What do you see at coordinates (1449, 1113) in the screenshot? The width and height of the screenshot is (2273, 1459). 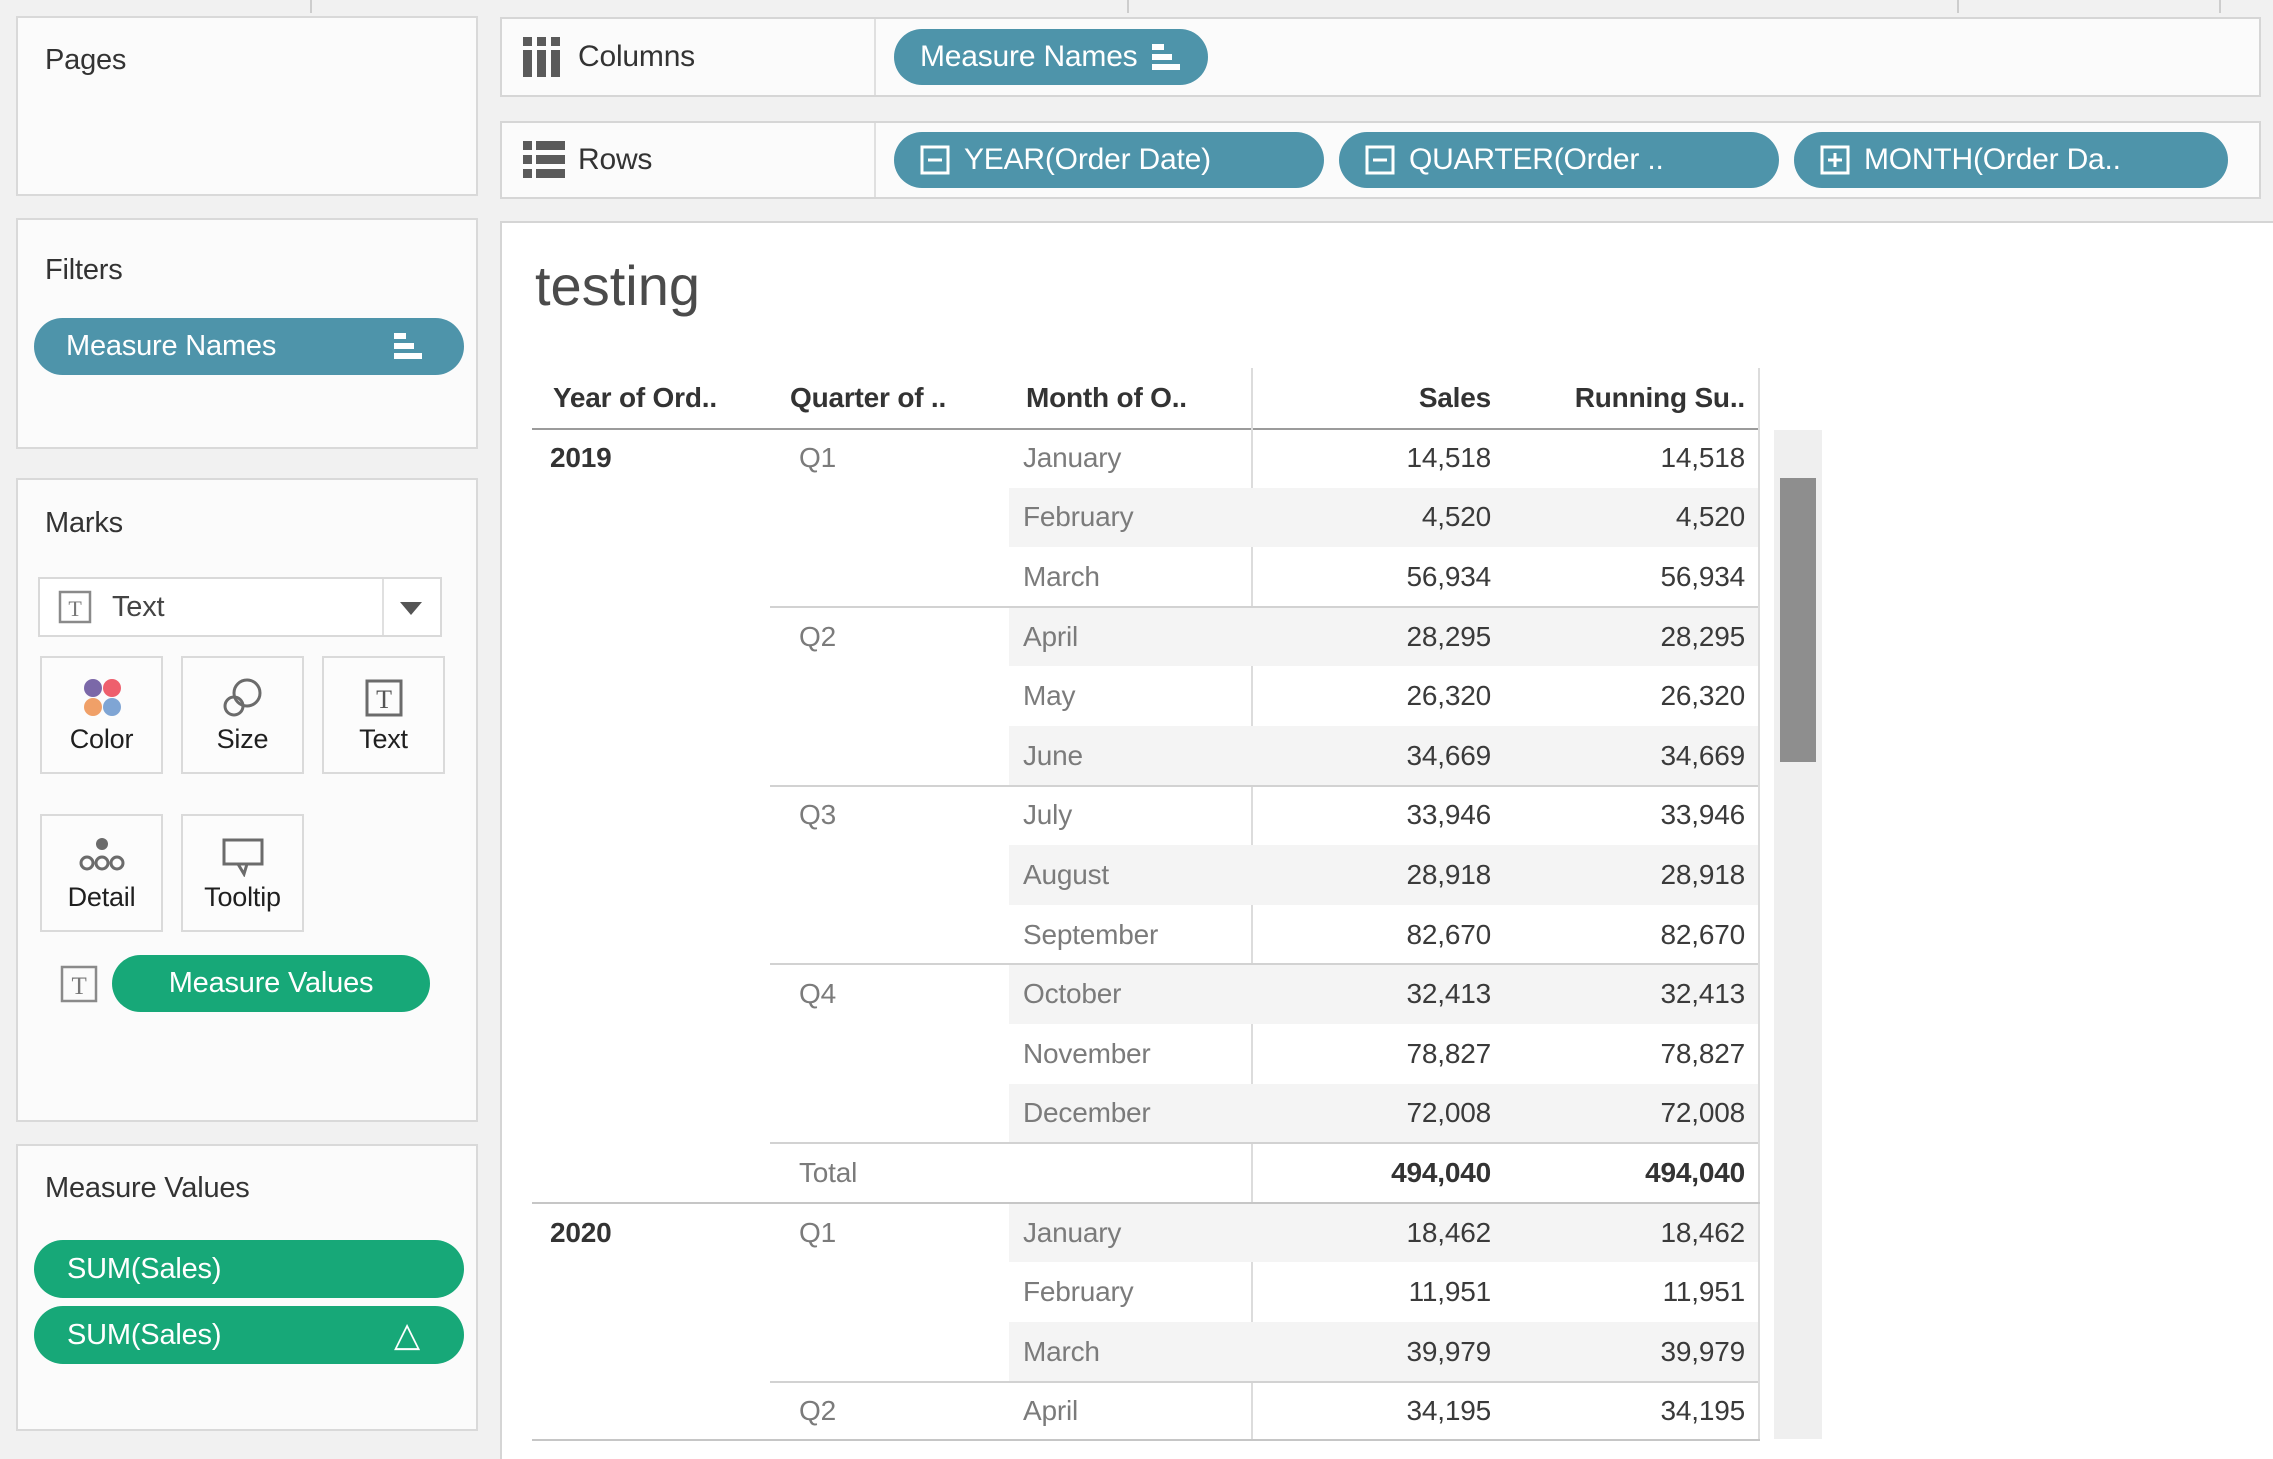 I see `sales-value-cell: 72,008` at bounding box center [1449, 1113].